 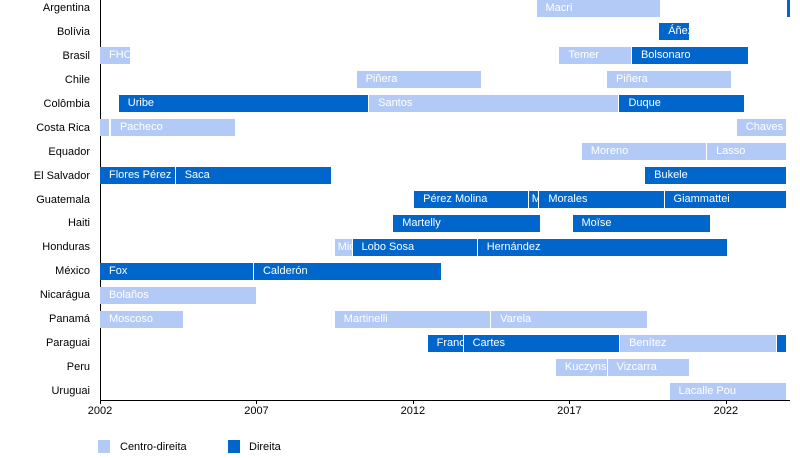 I want to click on term-bar: Uribe, so click(x=243, y=104).